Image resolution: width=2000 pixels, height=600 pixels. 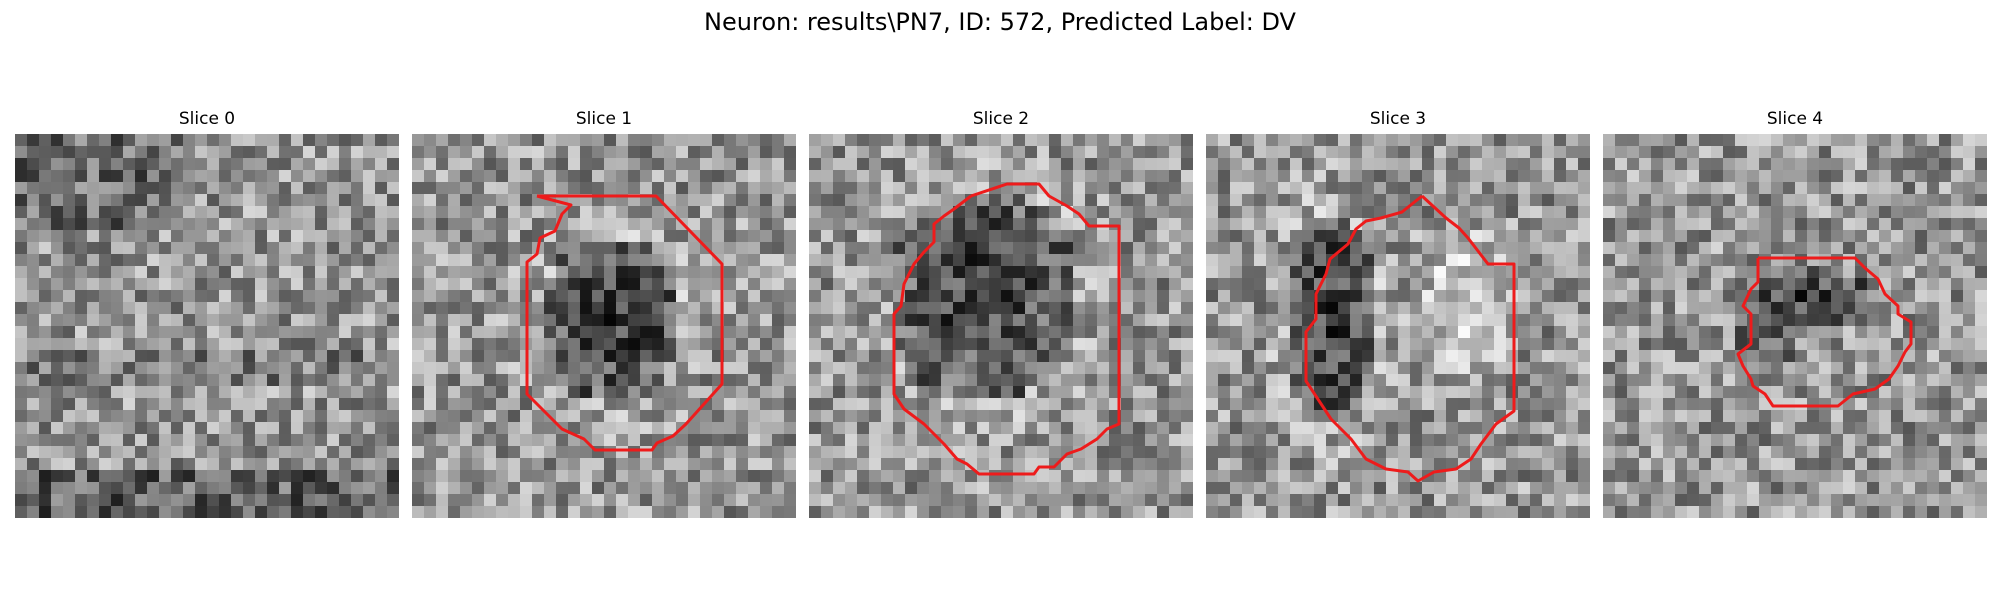 I want to click on slice-panel-2: Slice 2, so click(x=1001, y=313).